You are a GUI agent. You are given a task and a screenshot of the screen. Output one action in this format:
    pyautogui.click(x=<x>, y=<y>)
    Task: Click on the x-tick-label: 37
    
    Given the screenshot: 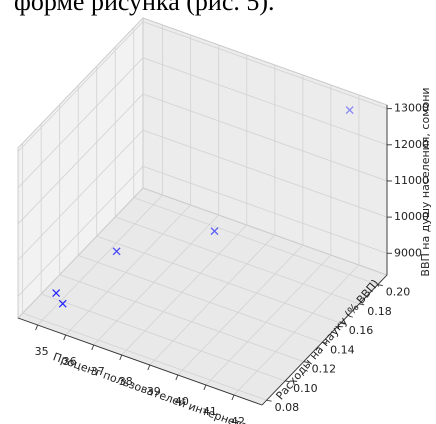 What is the action you would take?
    pyautogui.click(x=98, y=371)
    